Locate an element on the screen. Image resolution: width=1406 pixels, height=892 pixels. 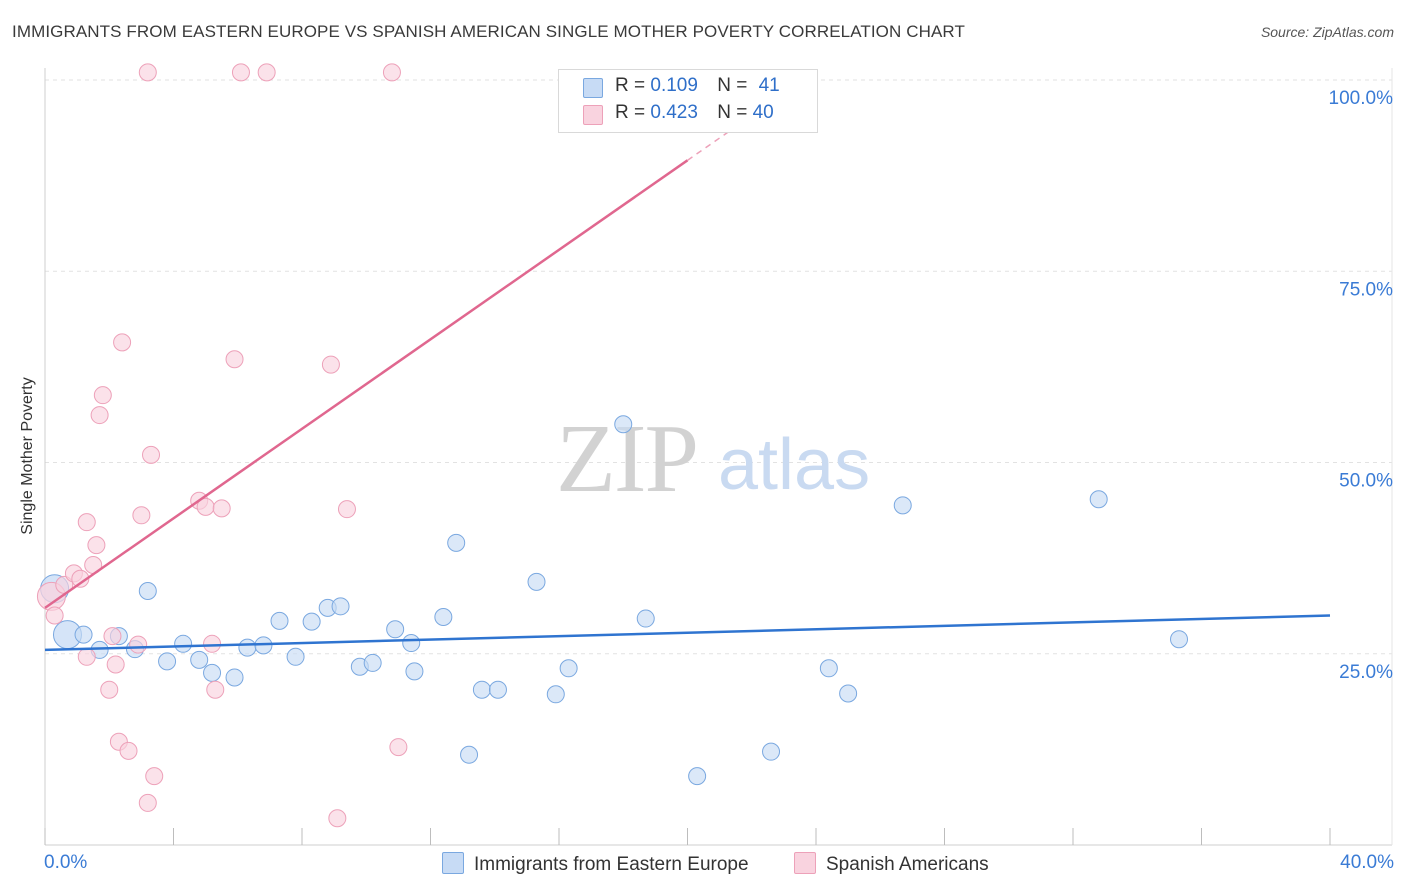
legend-item-label: Spanish Americans is located at coordinates (907, 864).